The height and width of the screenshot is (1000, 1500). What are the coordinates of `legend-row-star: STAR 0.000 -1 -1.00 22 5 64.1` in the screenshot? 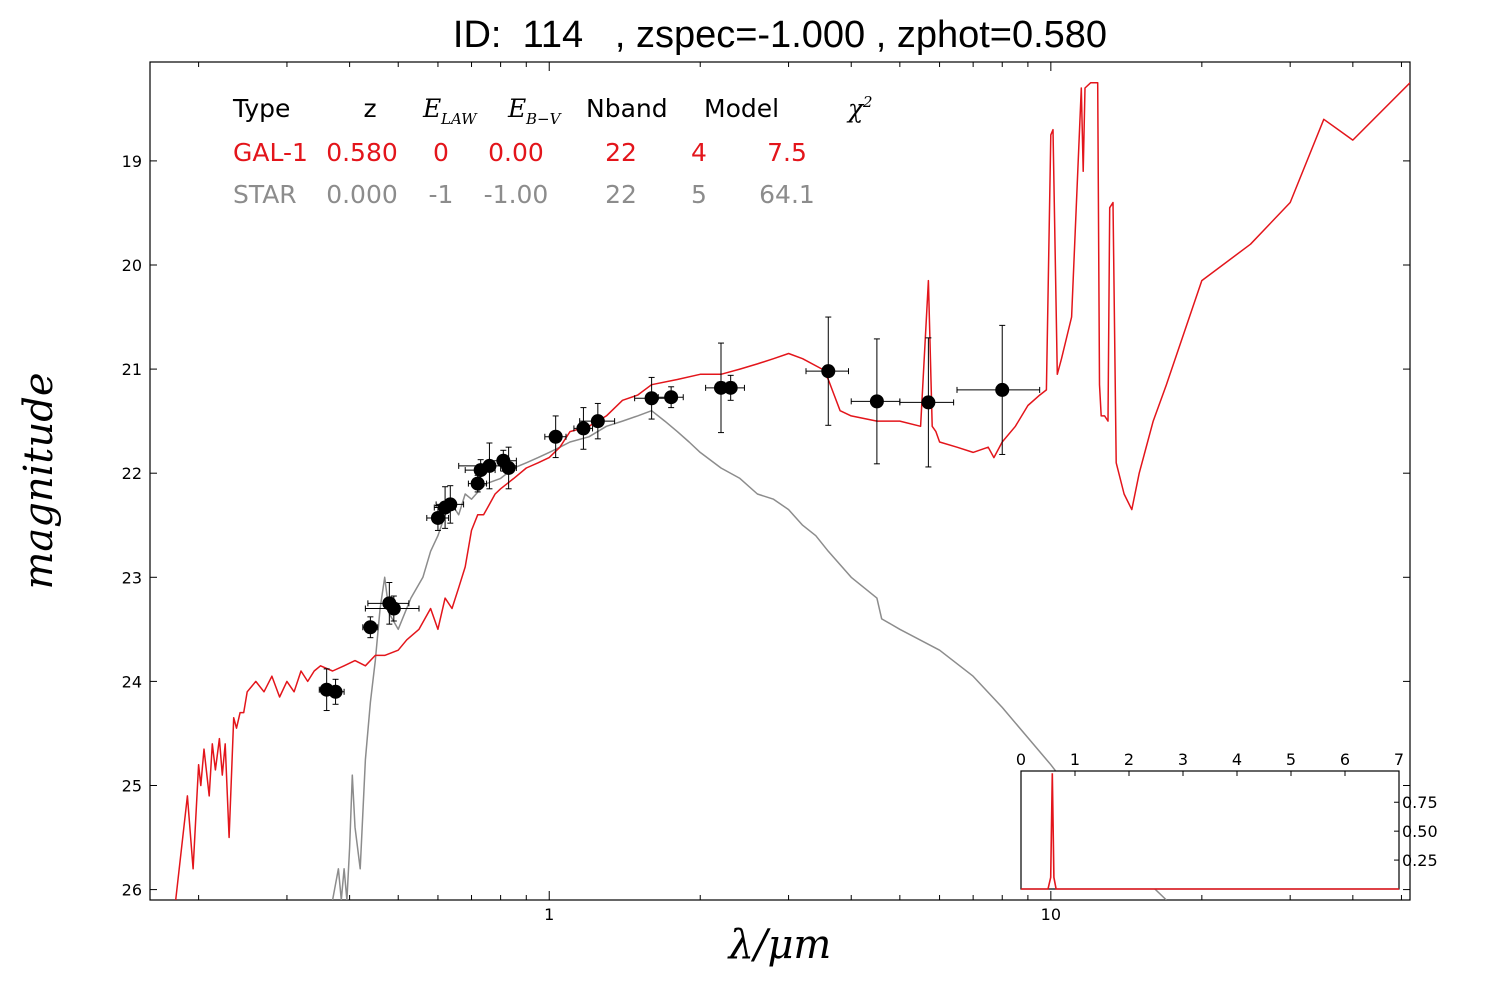 It's located at (524, 194).